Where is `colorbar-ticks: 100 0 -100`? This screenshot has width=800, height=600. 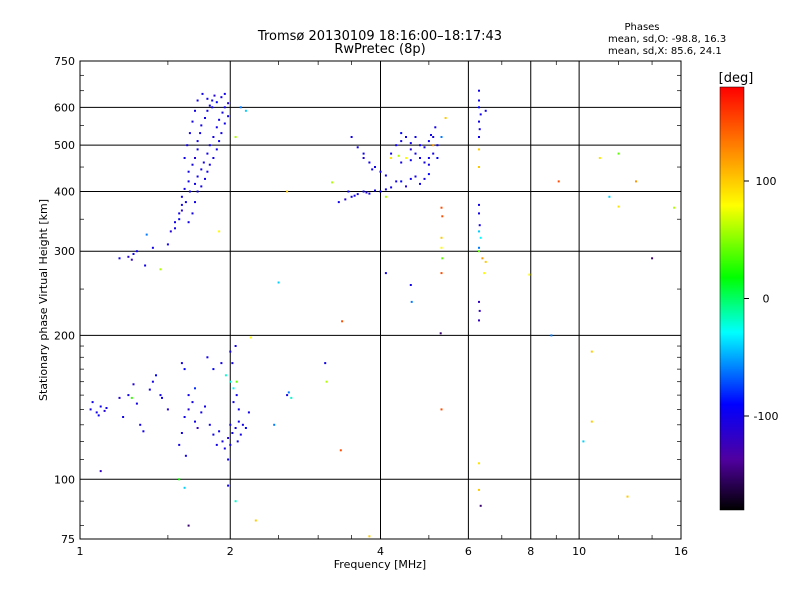
colorbar-ticks: 100 0 -100 is located at coordinates (761, 299).